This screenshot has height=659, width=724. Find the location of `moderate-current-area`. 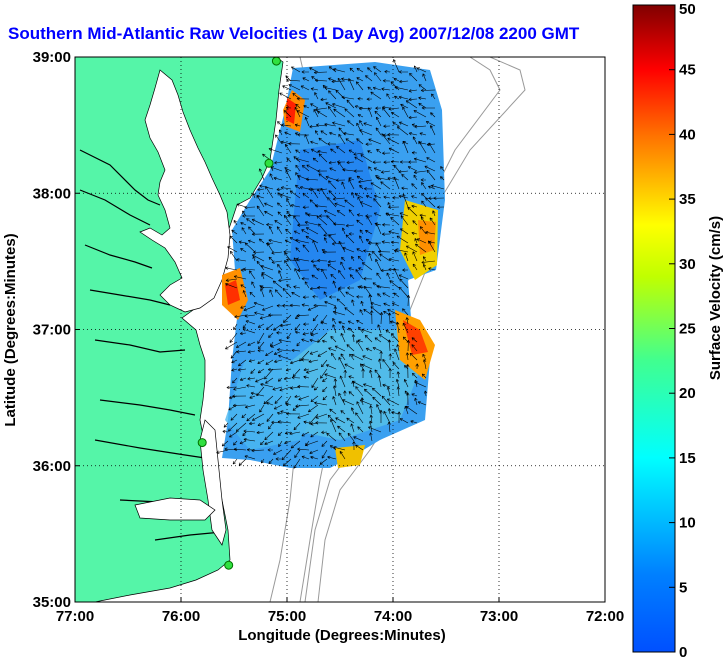

moderate-current-area is located at coordinates (350, 385).